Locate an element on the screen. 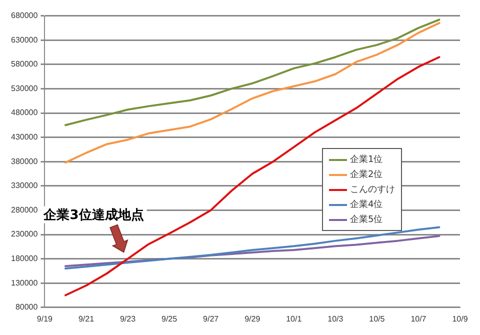  annotation: 企業3位達成地点 is located at coordinates (93, 215).